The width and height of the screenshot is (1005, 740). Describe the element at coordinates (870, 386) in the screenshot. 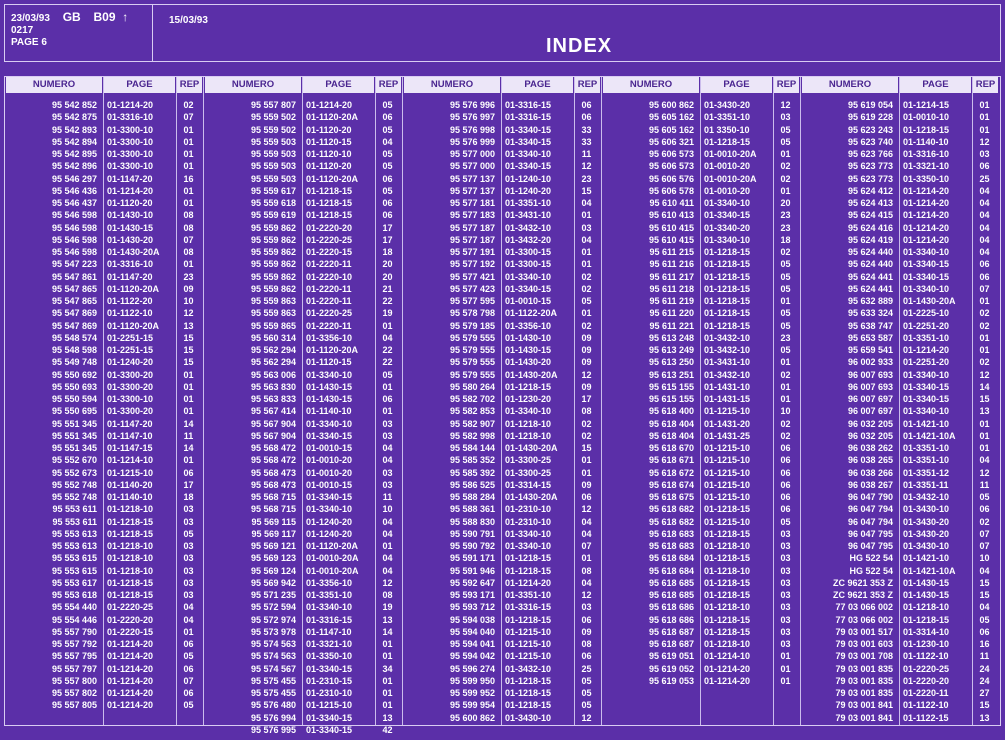

I see `cell-numero: 96 007 693` at that location.